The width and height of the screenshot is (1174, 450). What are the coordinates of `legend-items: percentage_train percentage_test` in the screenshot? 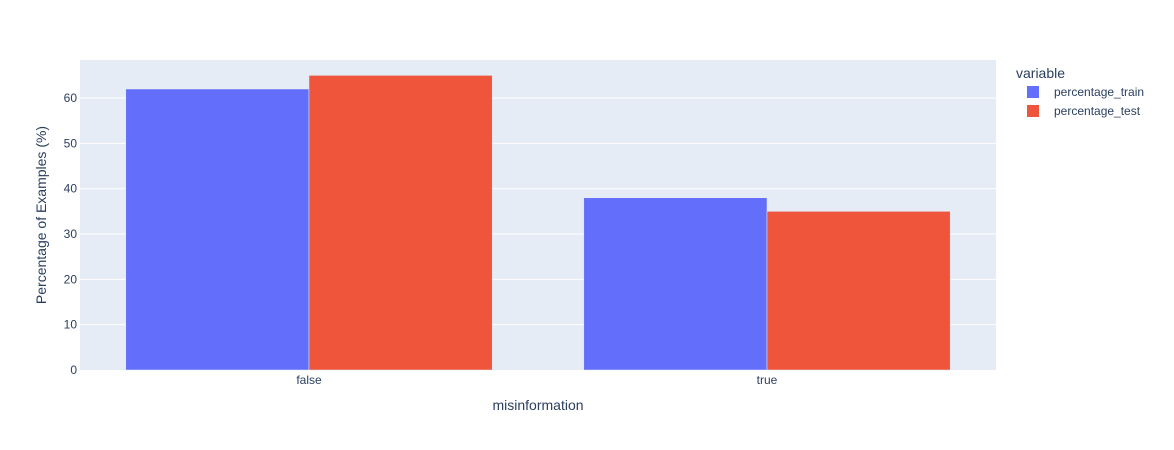 It's located at (1085, 101).